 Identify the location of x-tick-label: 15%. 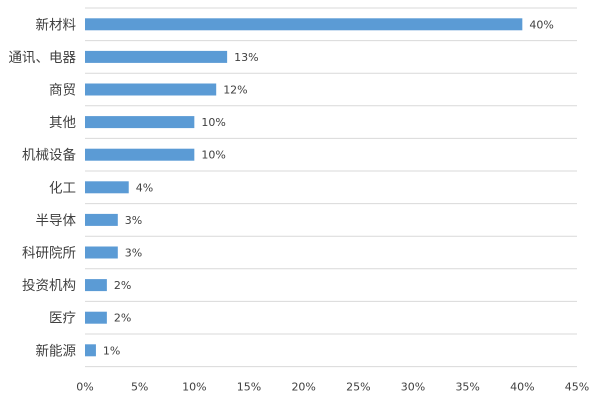
(249, 387).